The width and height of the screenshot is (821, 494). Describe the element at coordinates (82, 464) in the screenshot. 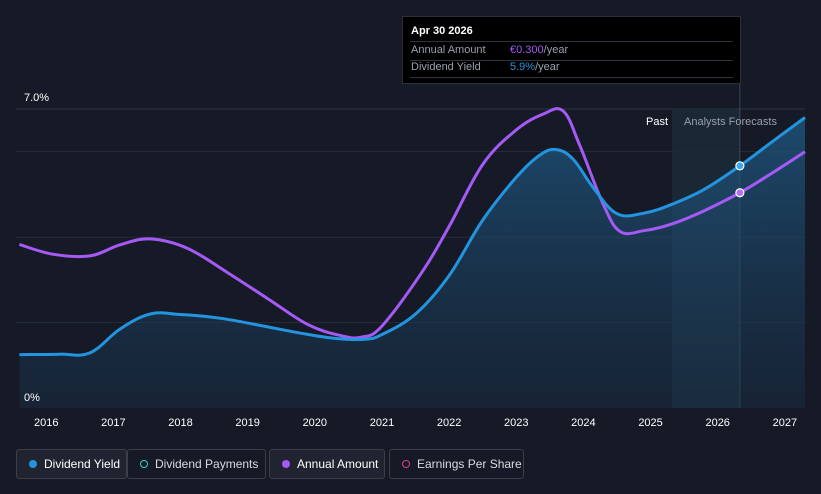

I see `legend-label: Dividend Yield` at that location.